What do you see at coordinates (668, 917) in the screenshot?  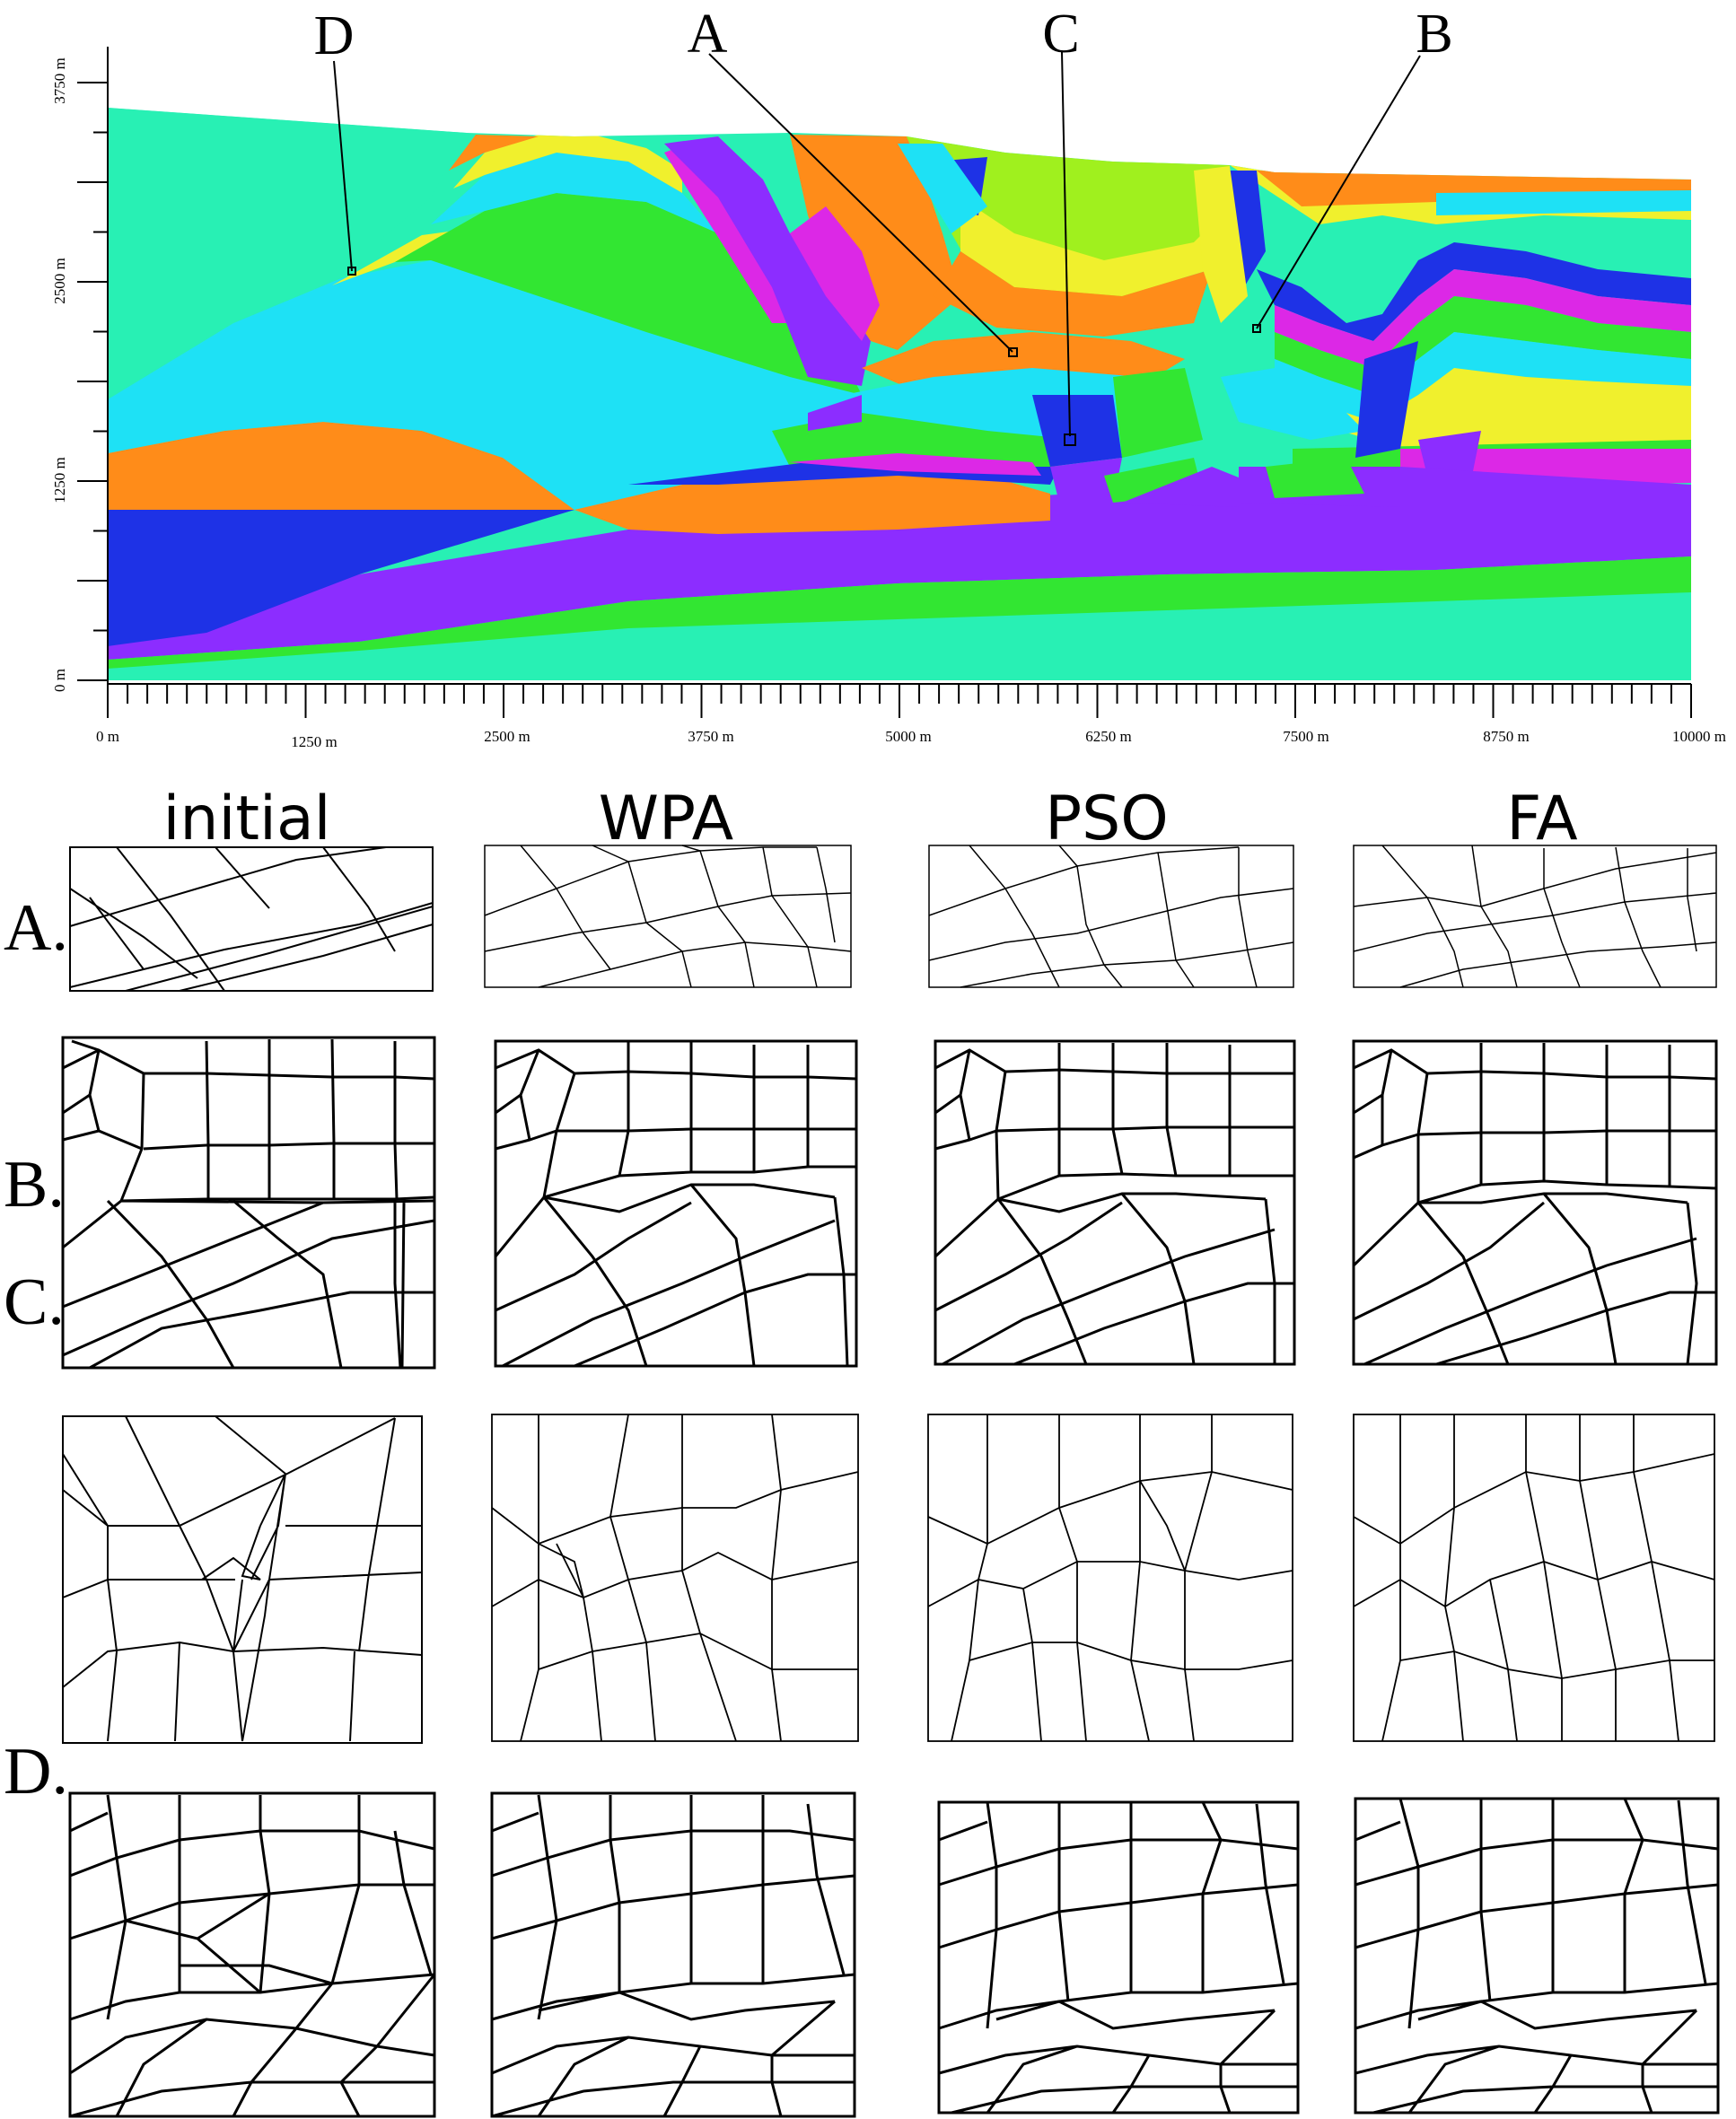 I see `mesh-a-wpa` at bounding box center [668, 917].